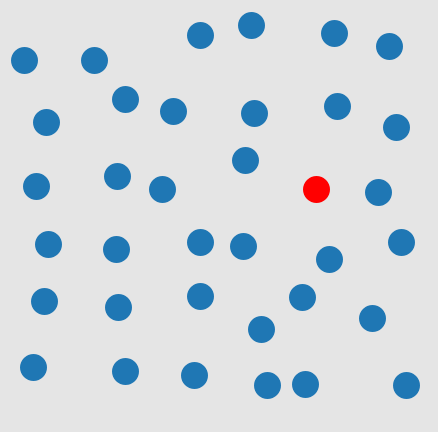 The height and width of the screenshot is (432, 438). I want to click on target-dot-red, so click(316, 189).